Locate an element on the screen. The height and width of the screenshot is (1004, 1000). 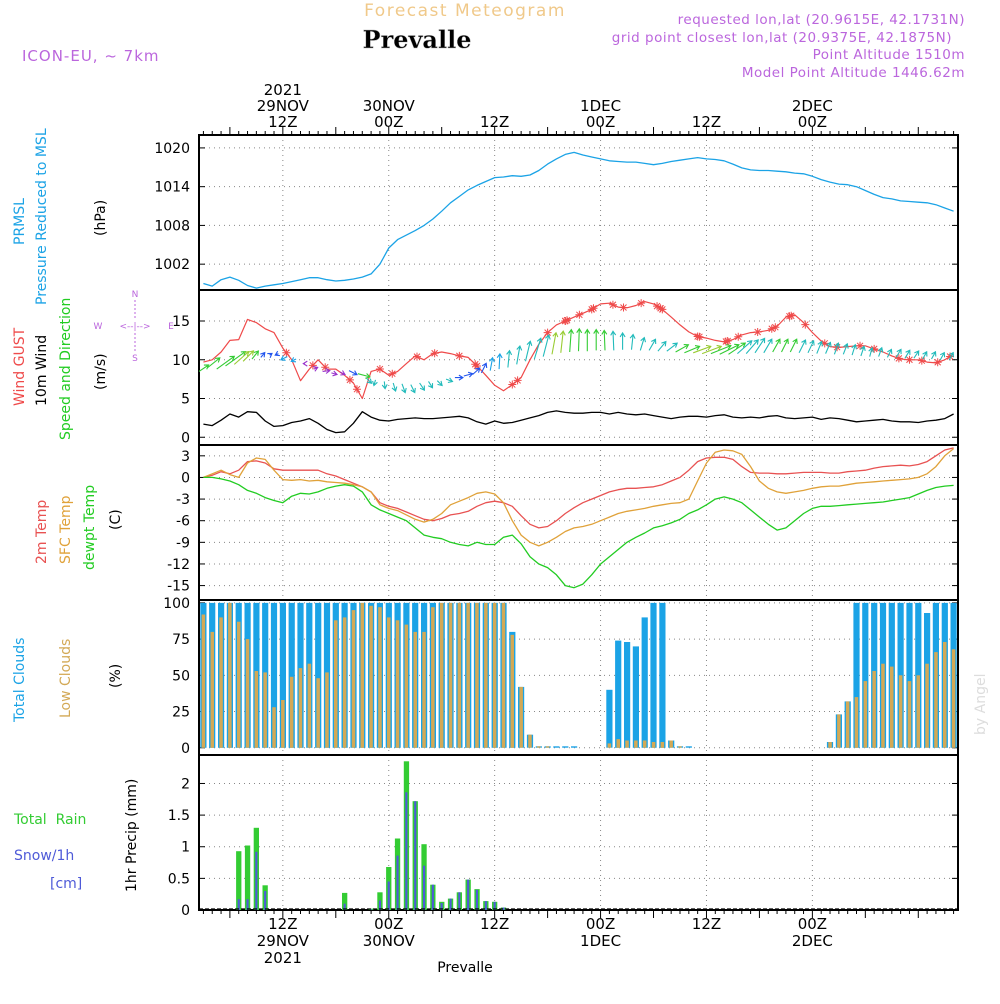
requested-coords: requested lon,lat (20.9615E, 42.1731N) is located at coordinates (821, 20).